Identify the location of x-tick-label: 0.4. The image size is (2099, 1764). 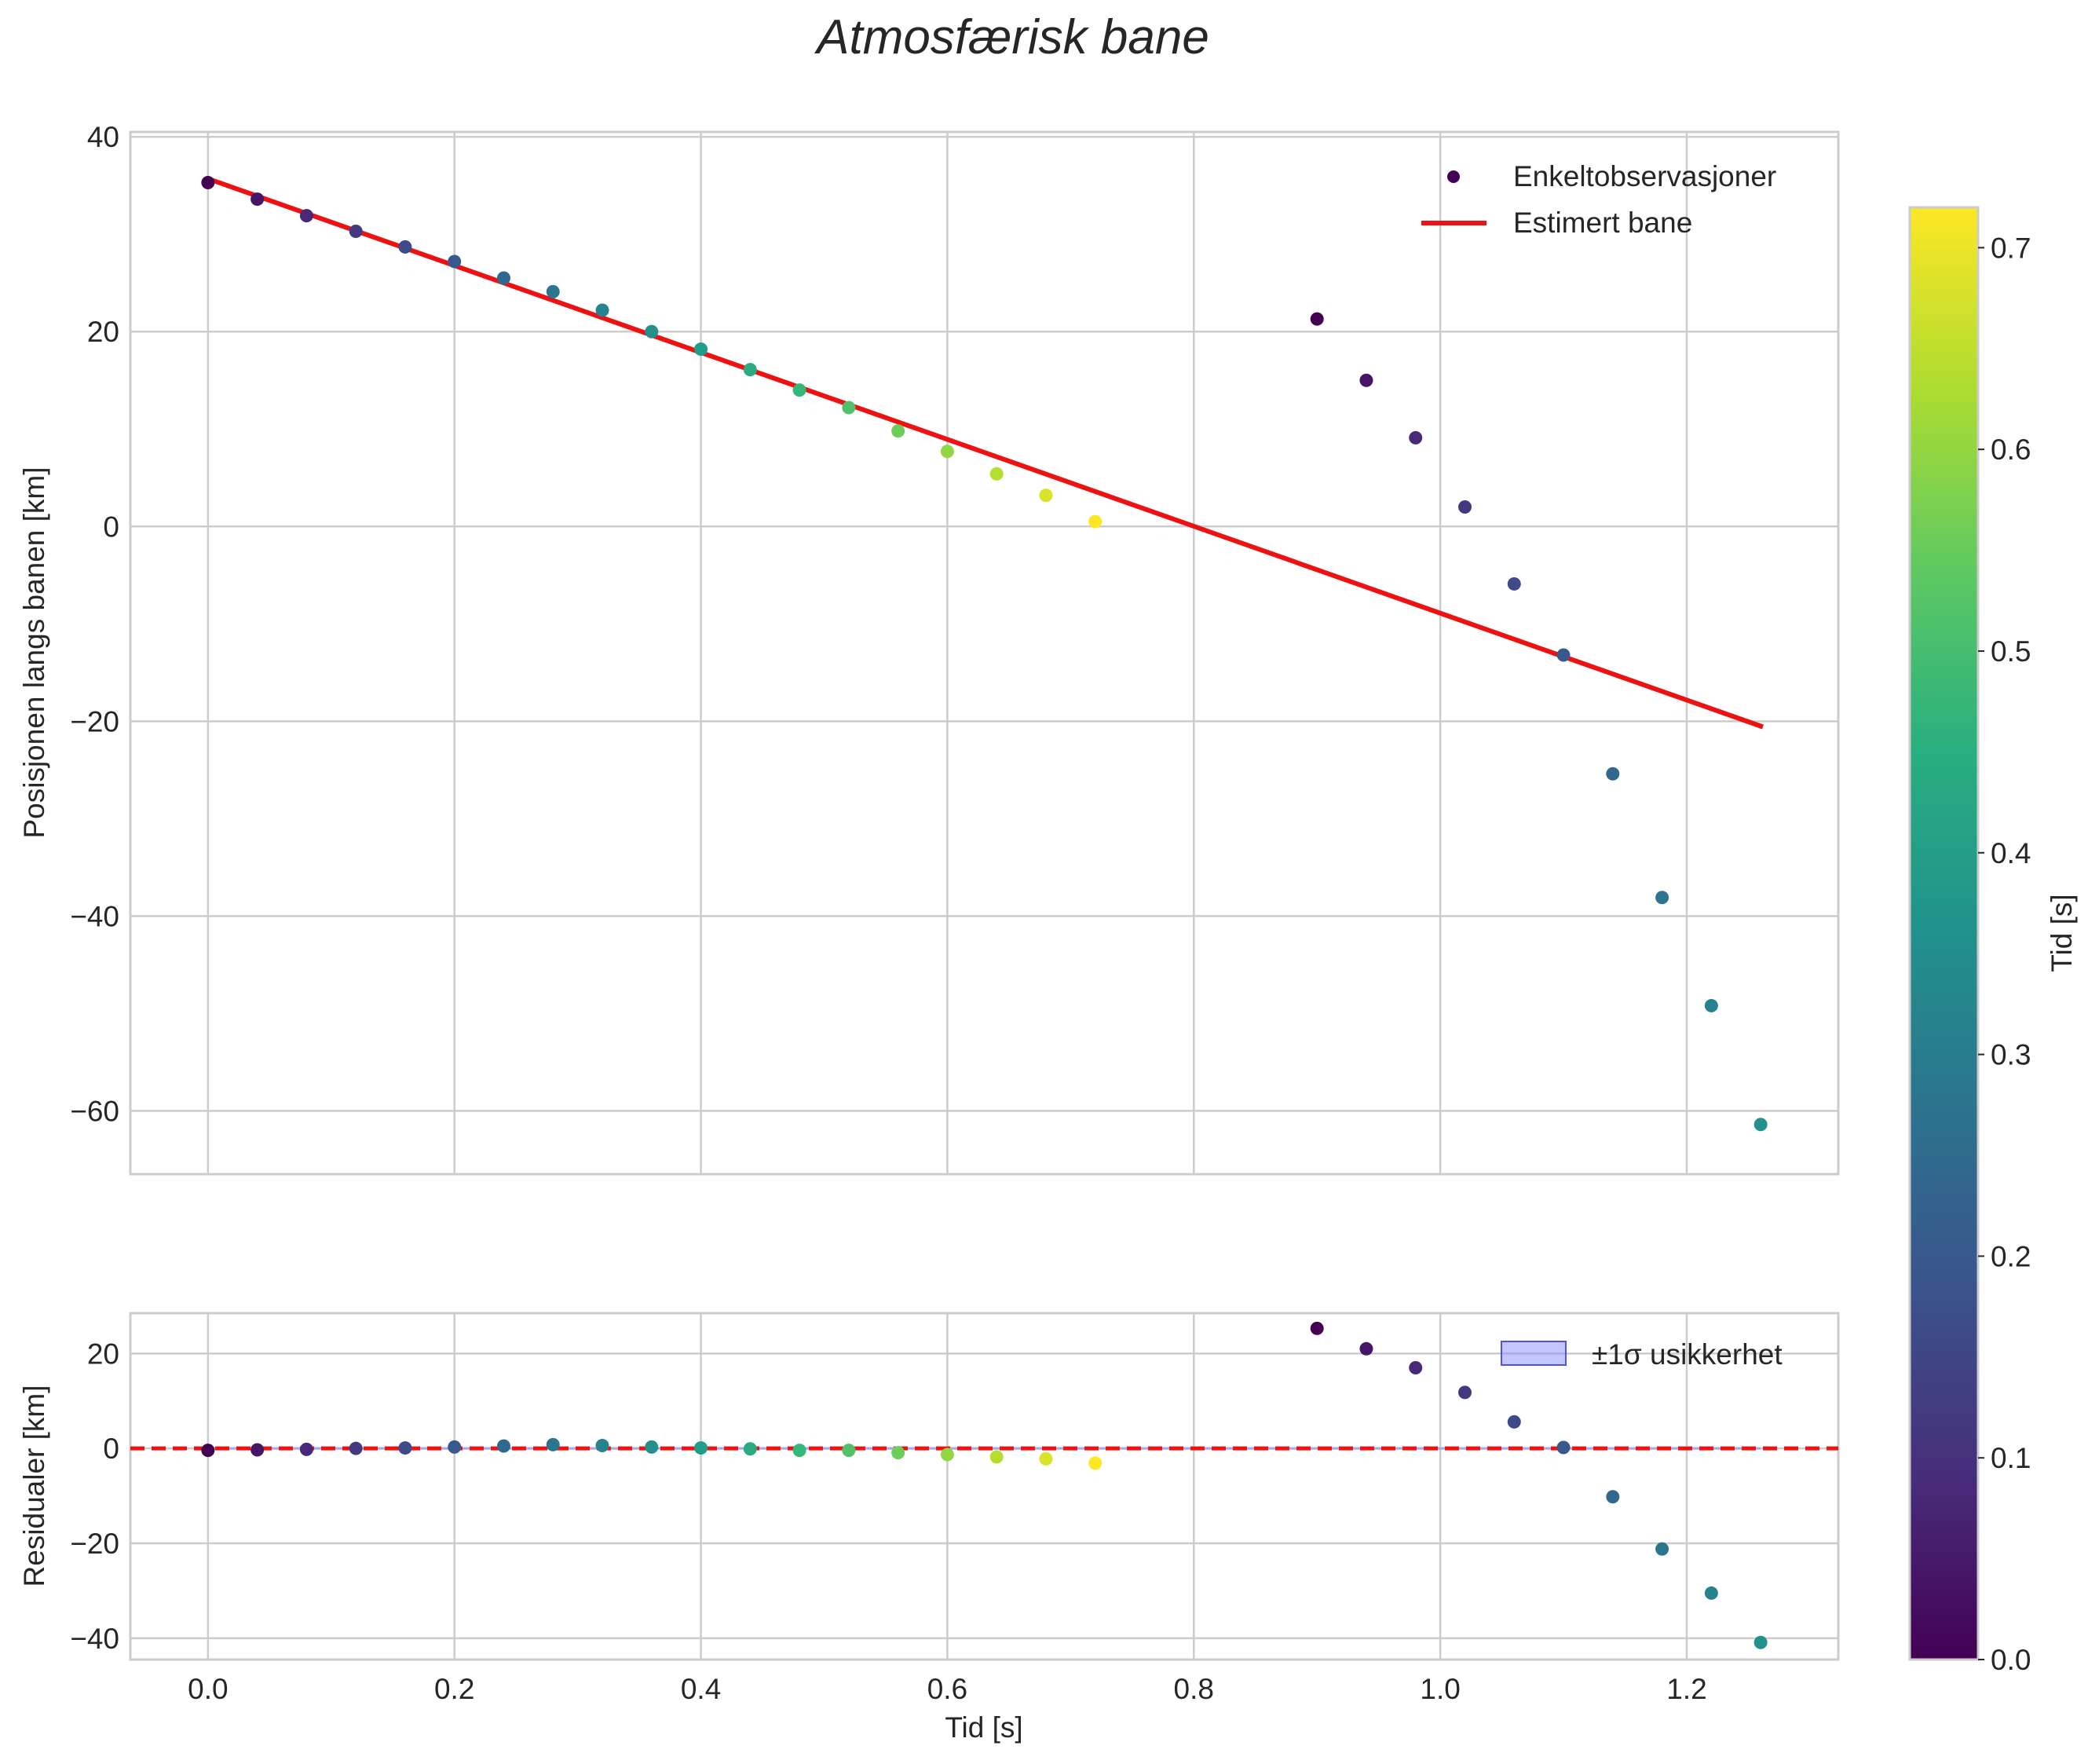
(701, 1689).